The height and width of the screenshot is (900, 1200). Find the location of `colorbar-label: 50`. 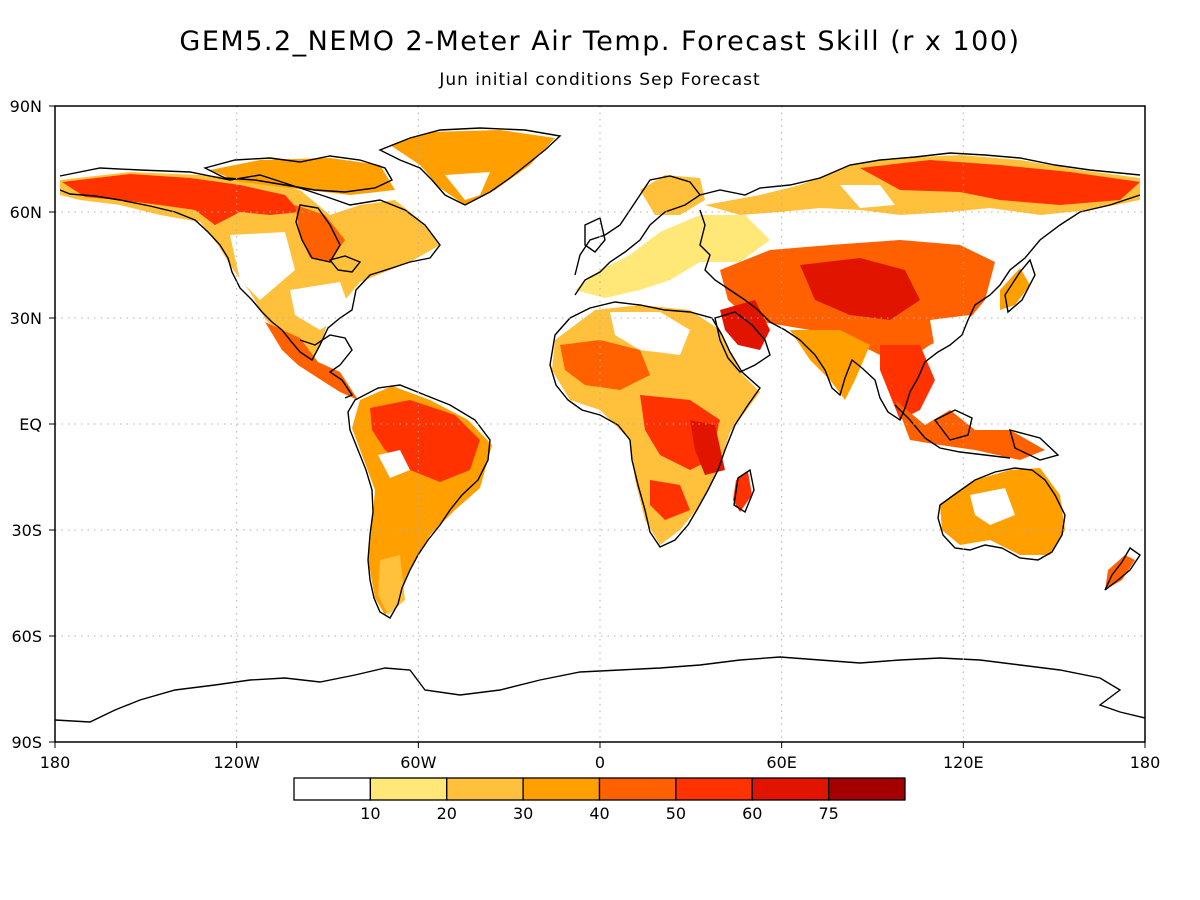

colorbar-label: 50 is located at coordinates (676, 813).